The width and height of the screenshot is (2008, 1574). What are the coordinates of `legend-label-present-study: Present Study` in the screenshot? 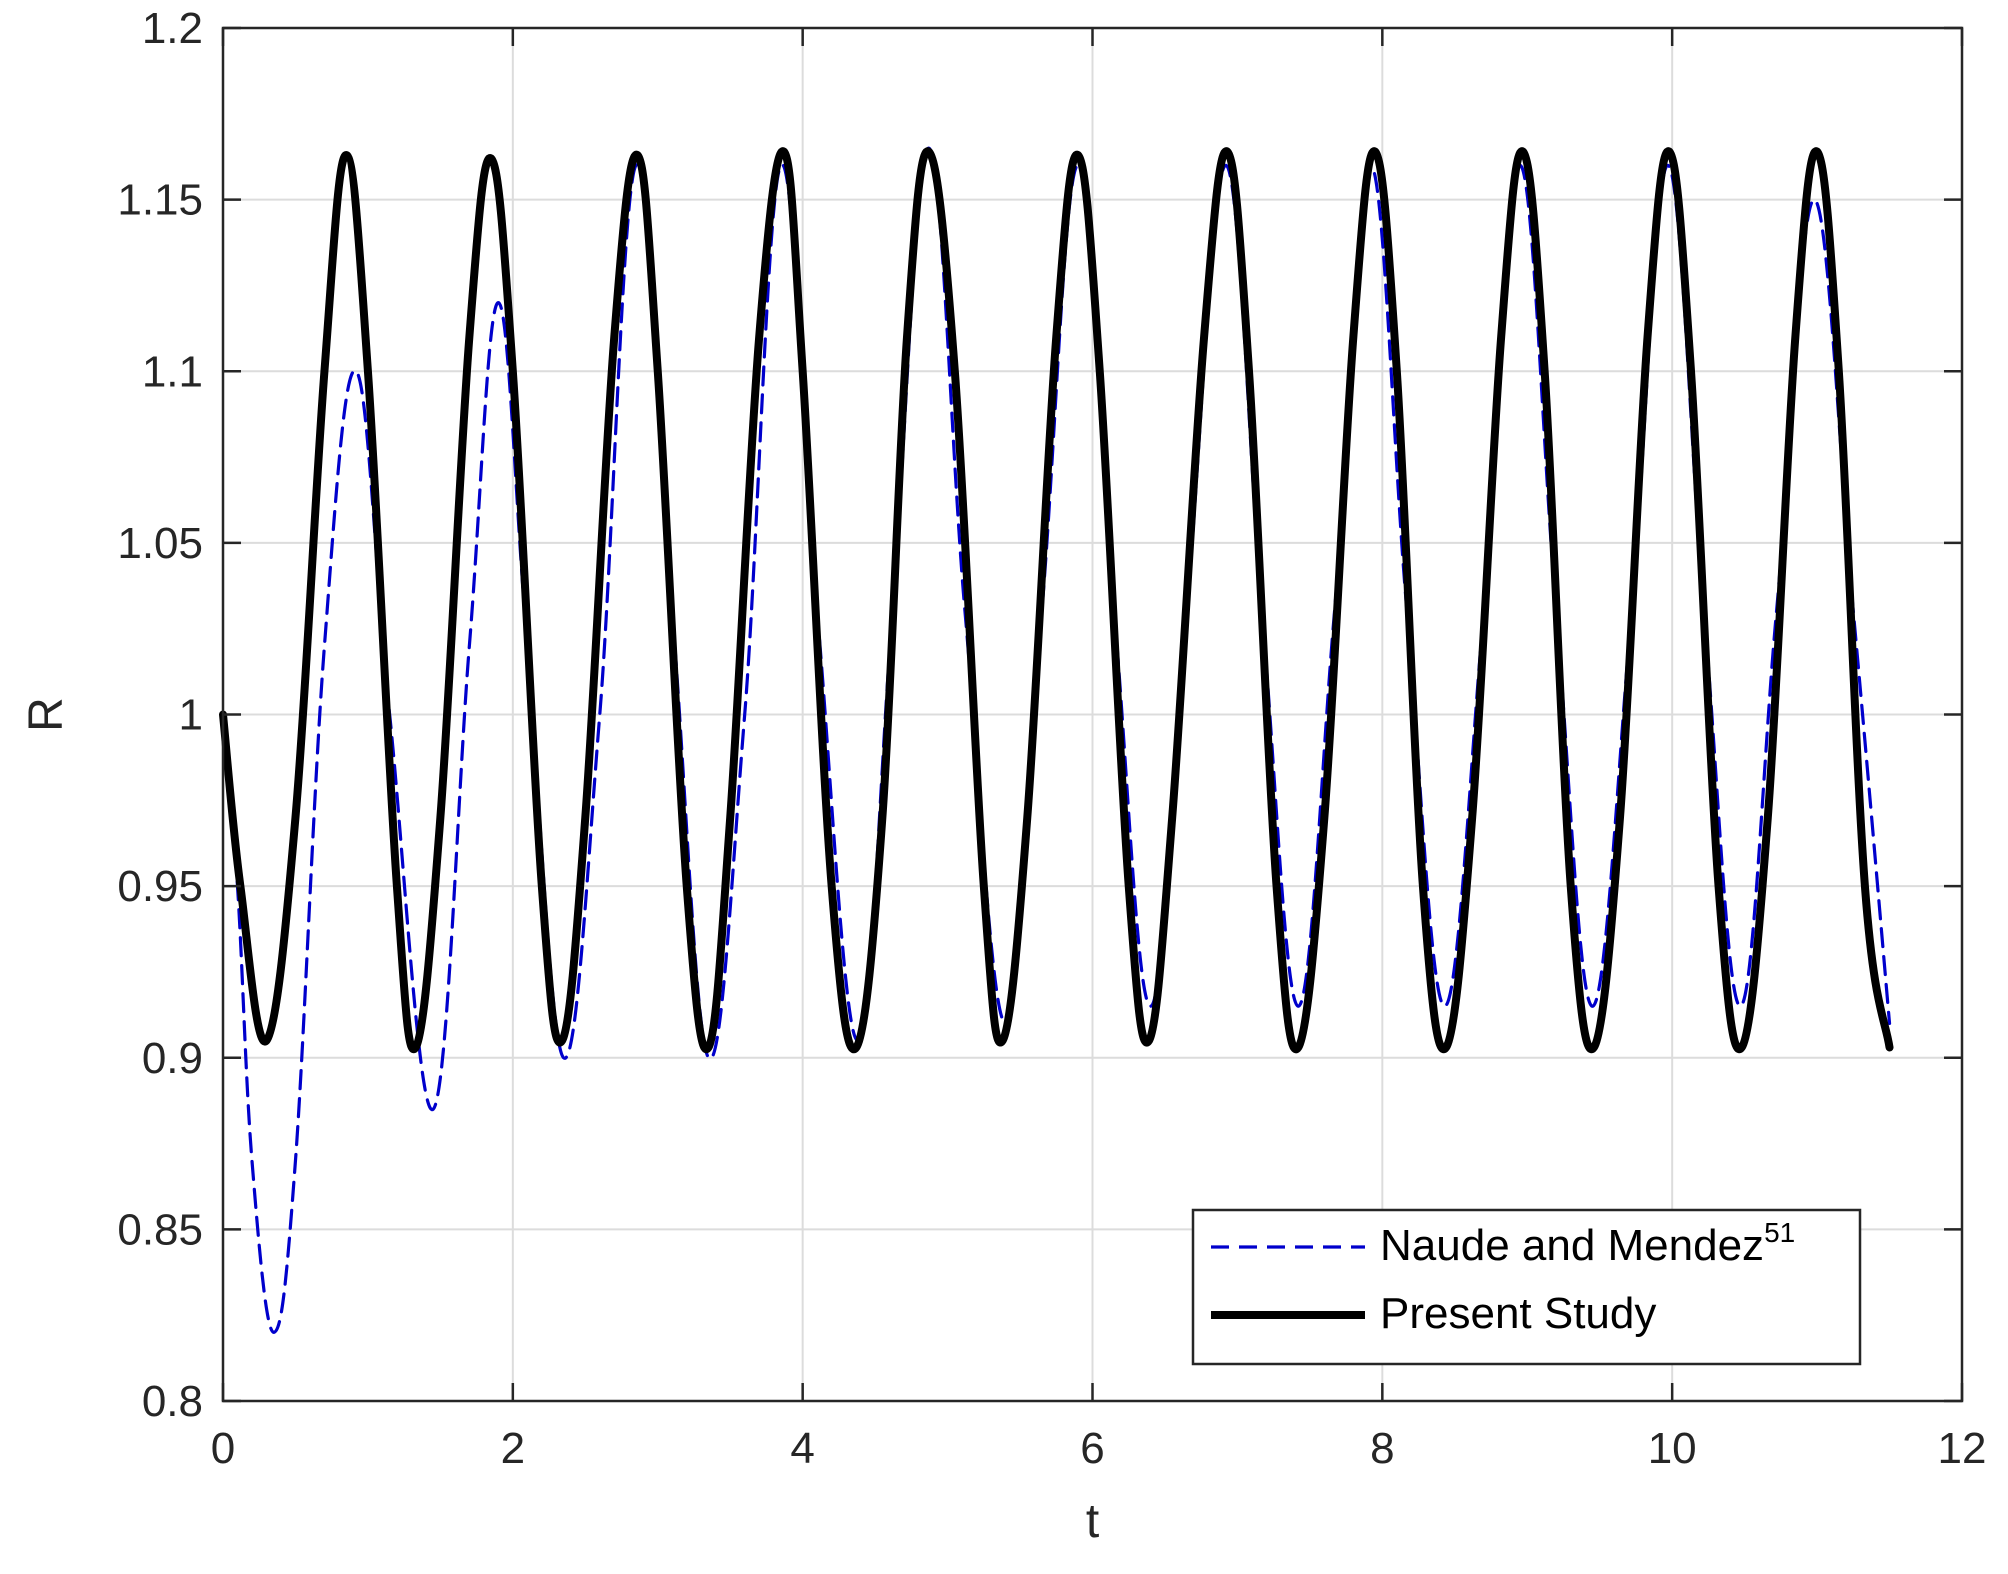 It's located at (1518, 1313).